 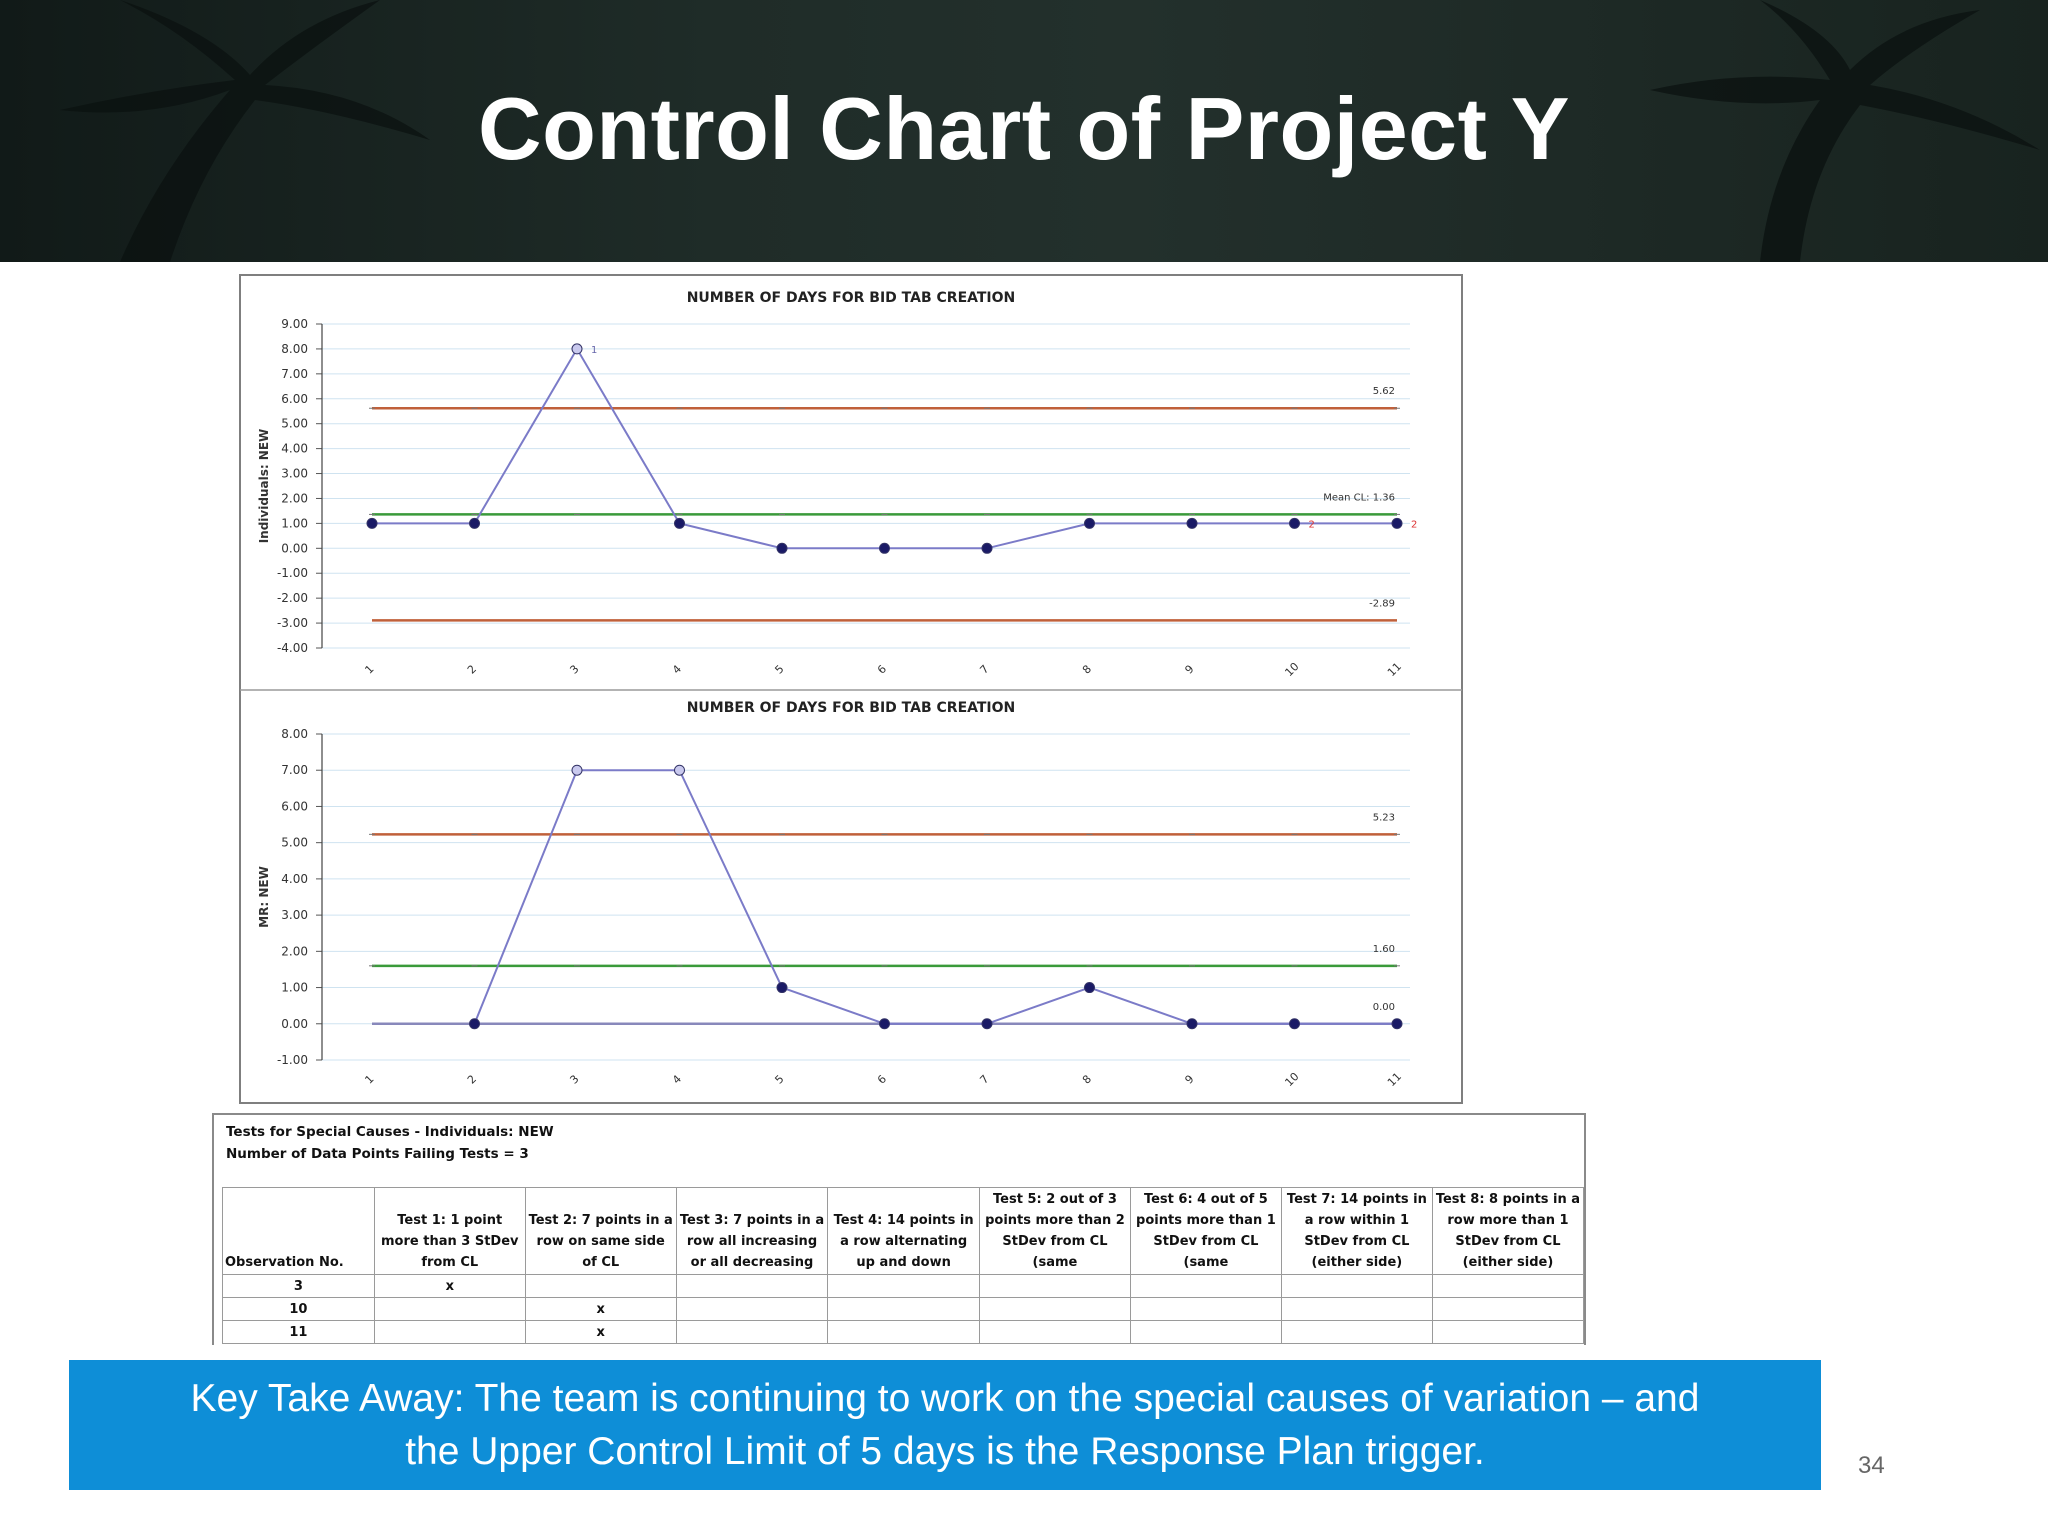 I want to click on page-title: Control Chart of Project Y, so click(x=1024, y=128).